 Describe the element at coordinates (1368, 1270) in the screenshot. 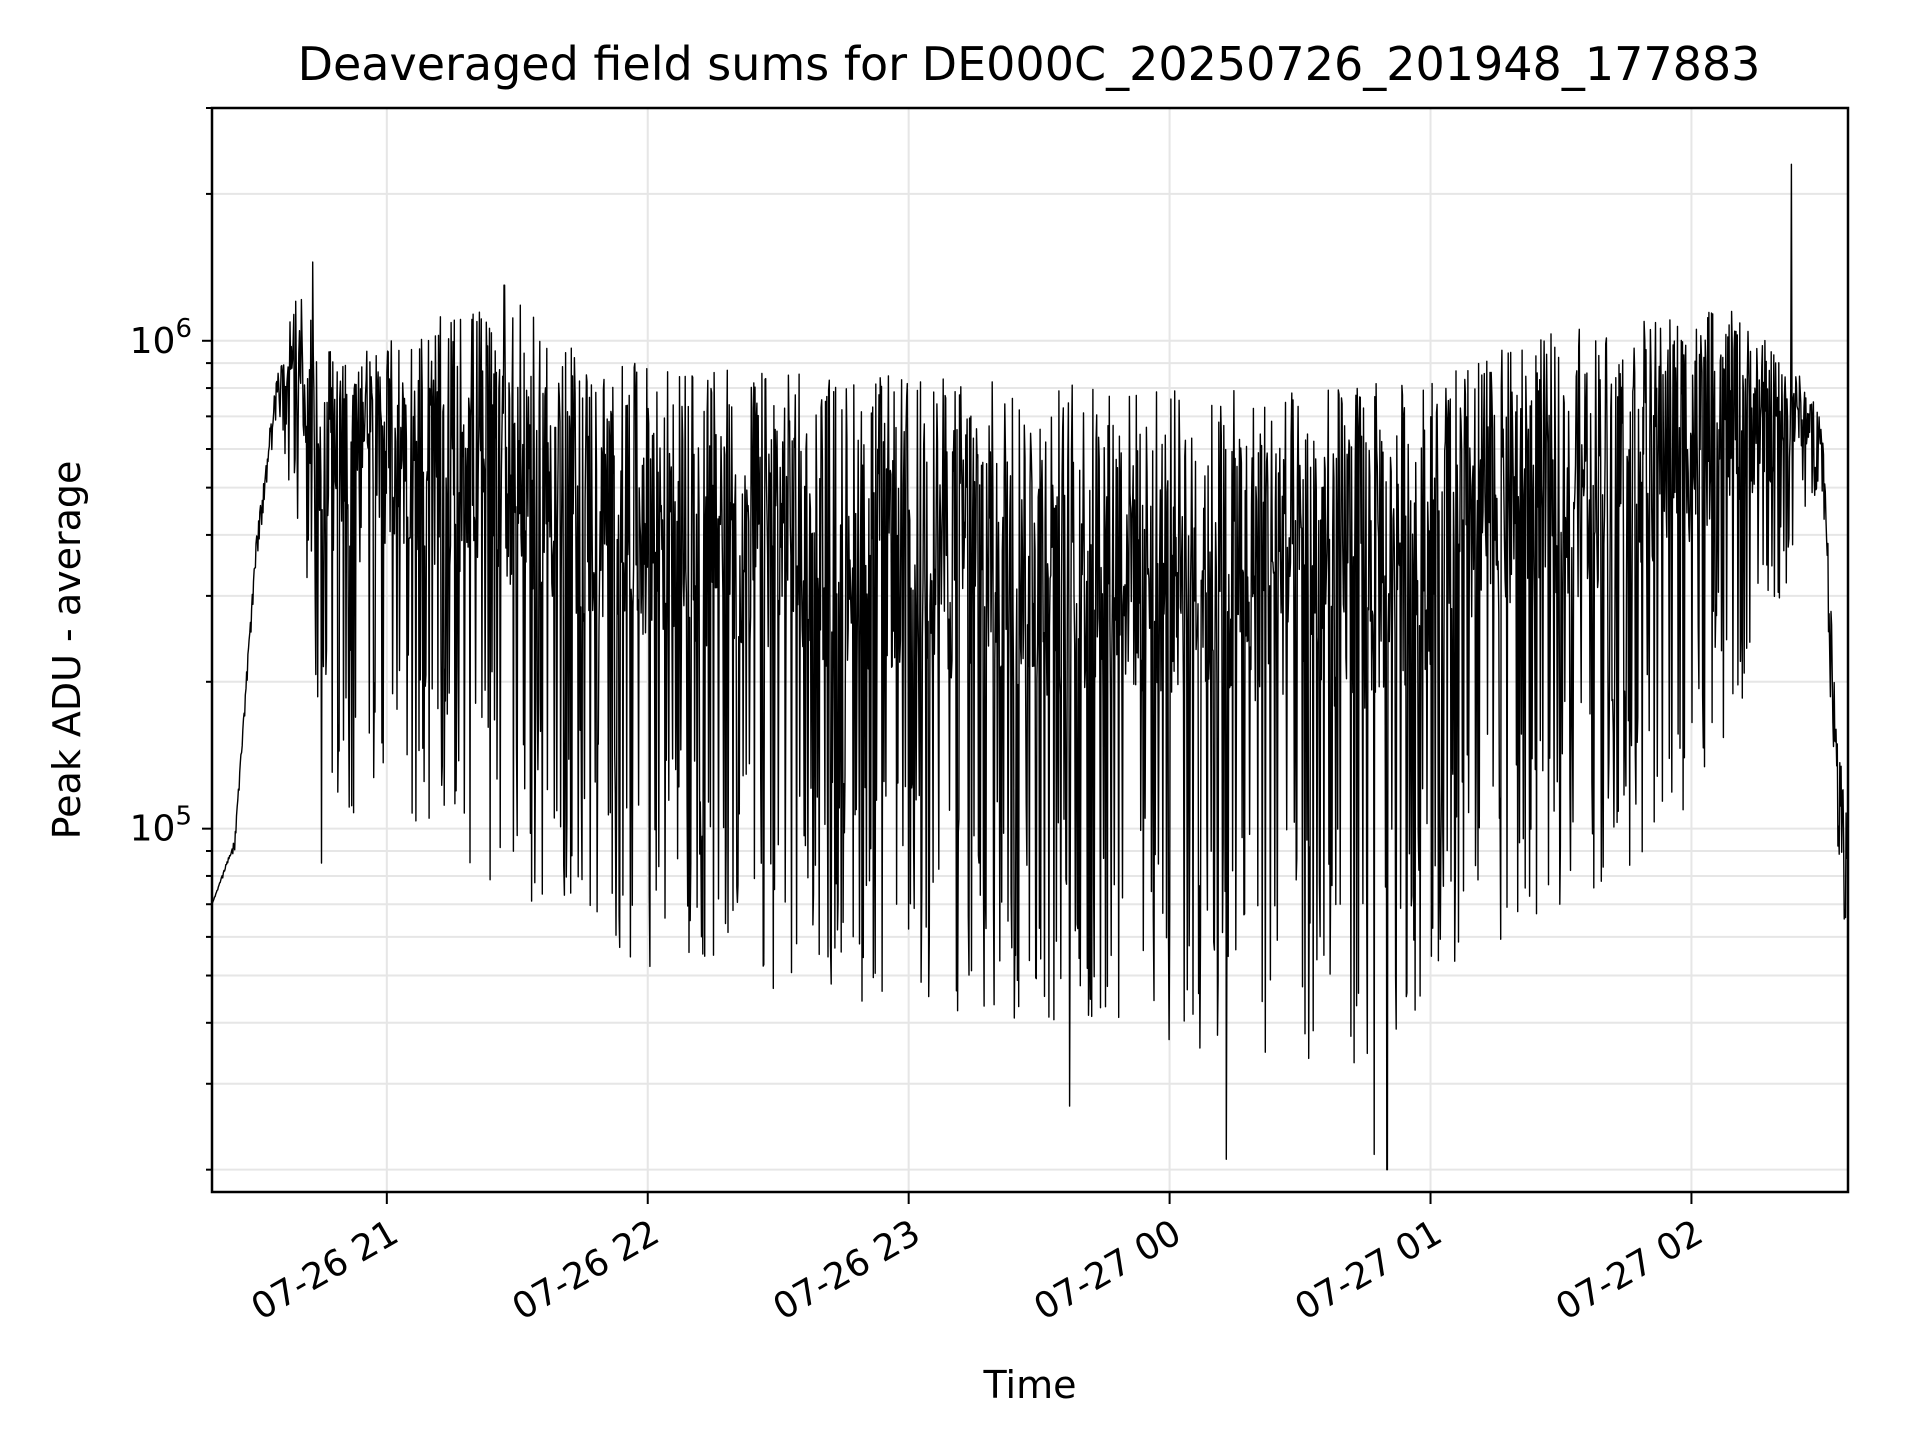

I see `x-tick-label: 07-27 01` at that location.